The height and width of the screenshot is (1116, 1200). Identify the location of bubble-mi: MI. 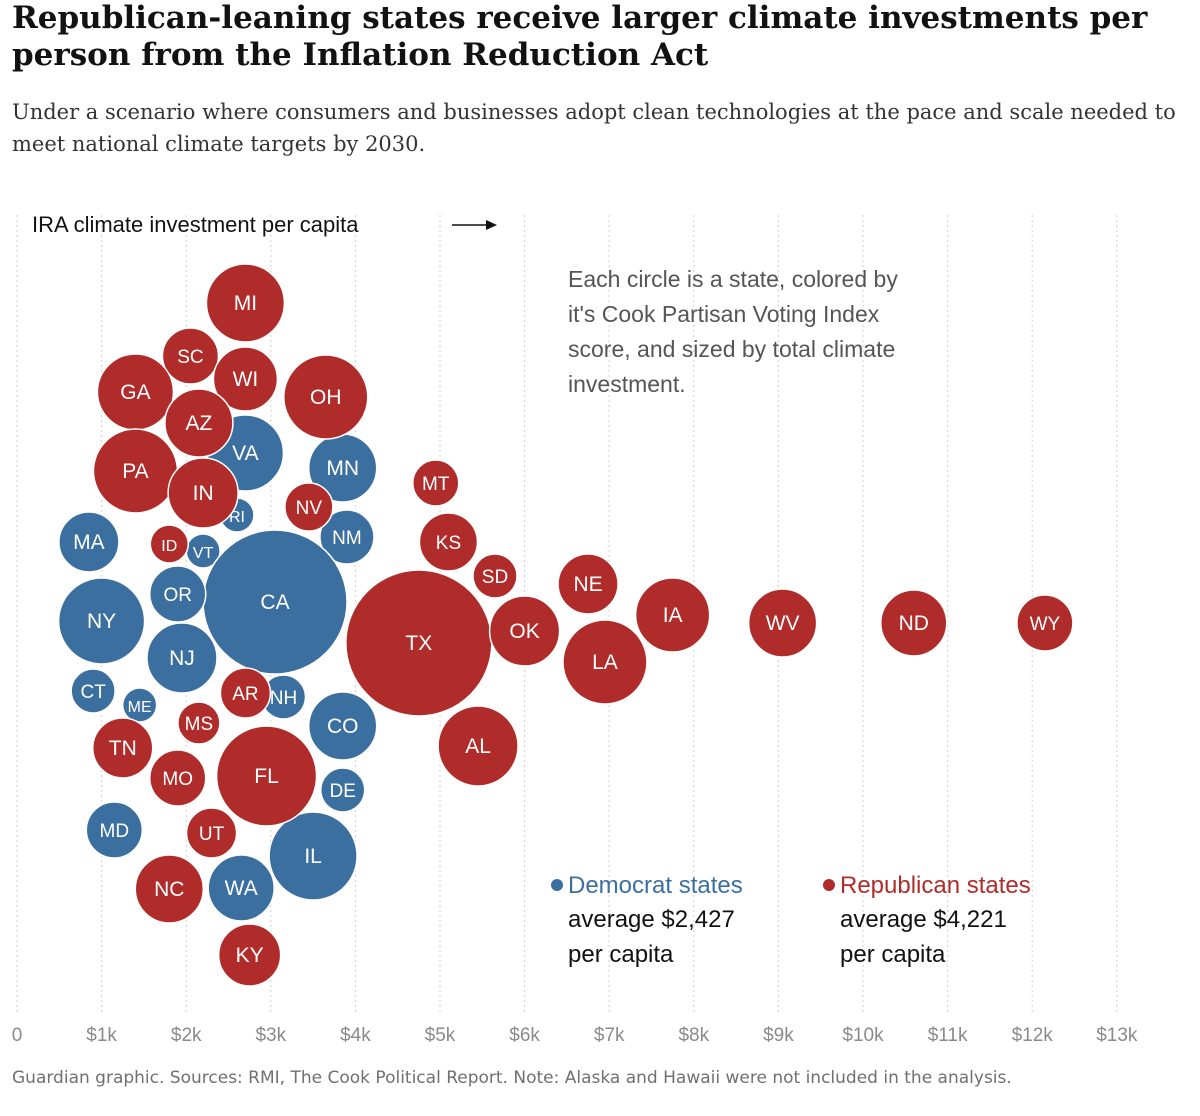
(245, 303).